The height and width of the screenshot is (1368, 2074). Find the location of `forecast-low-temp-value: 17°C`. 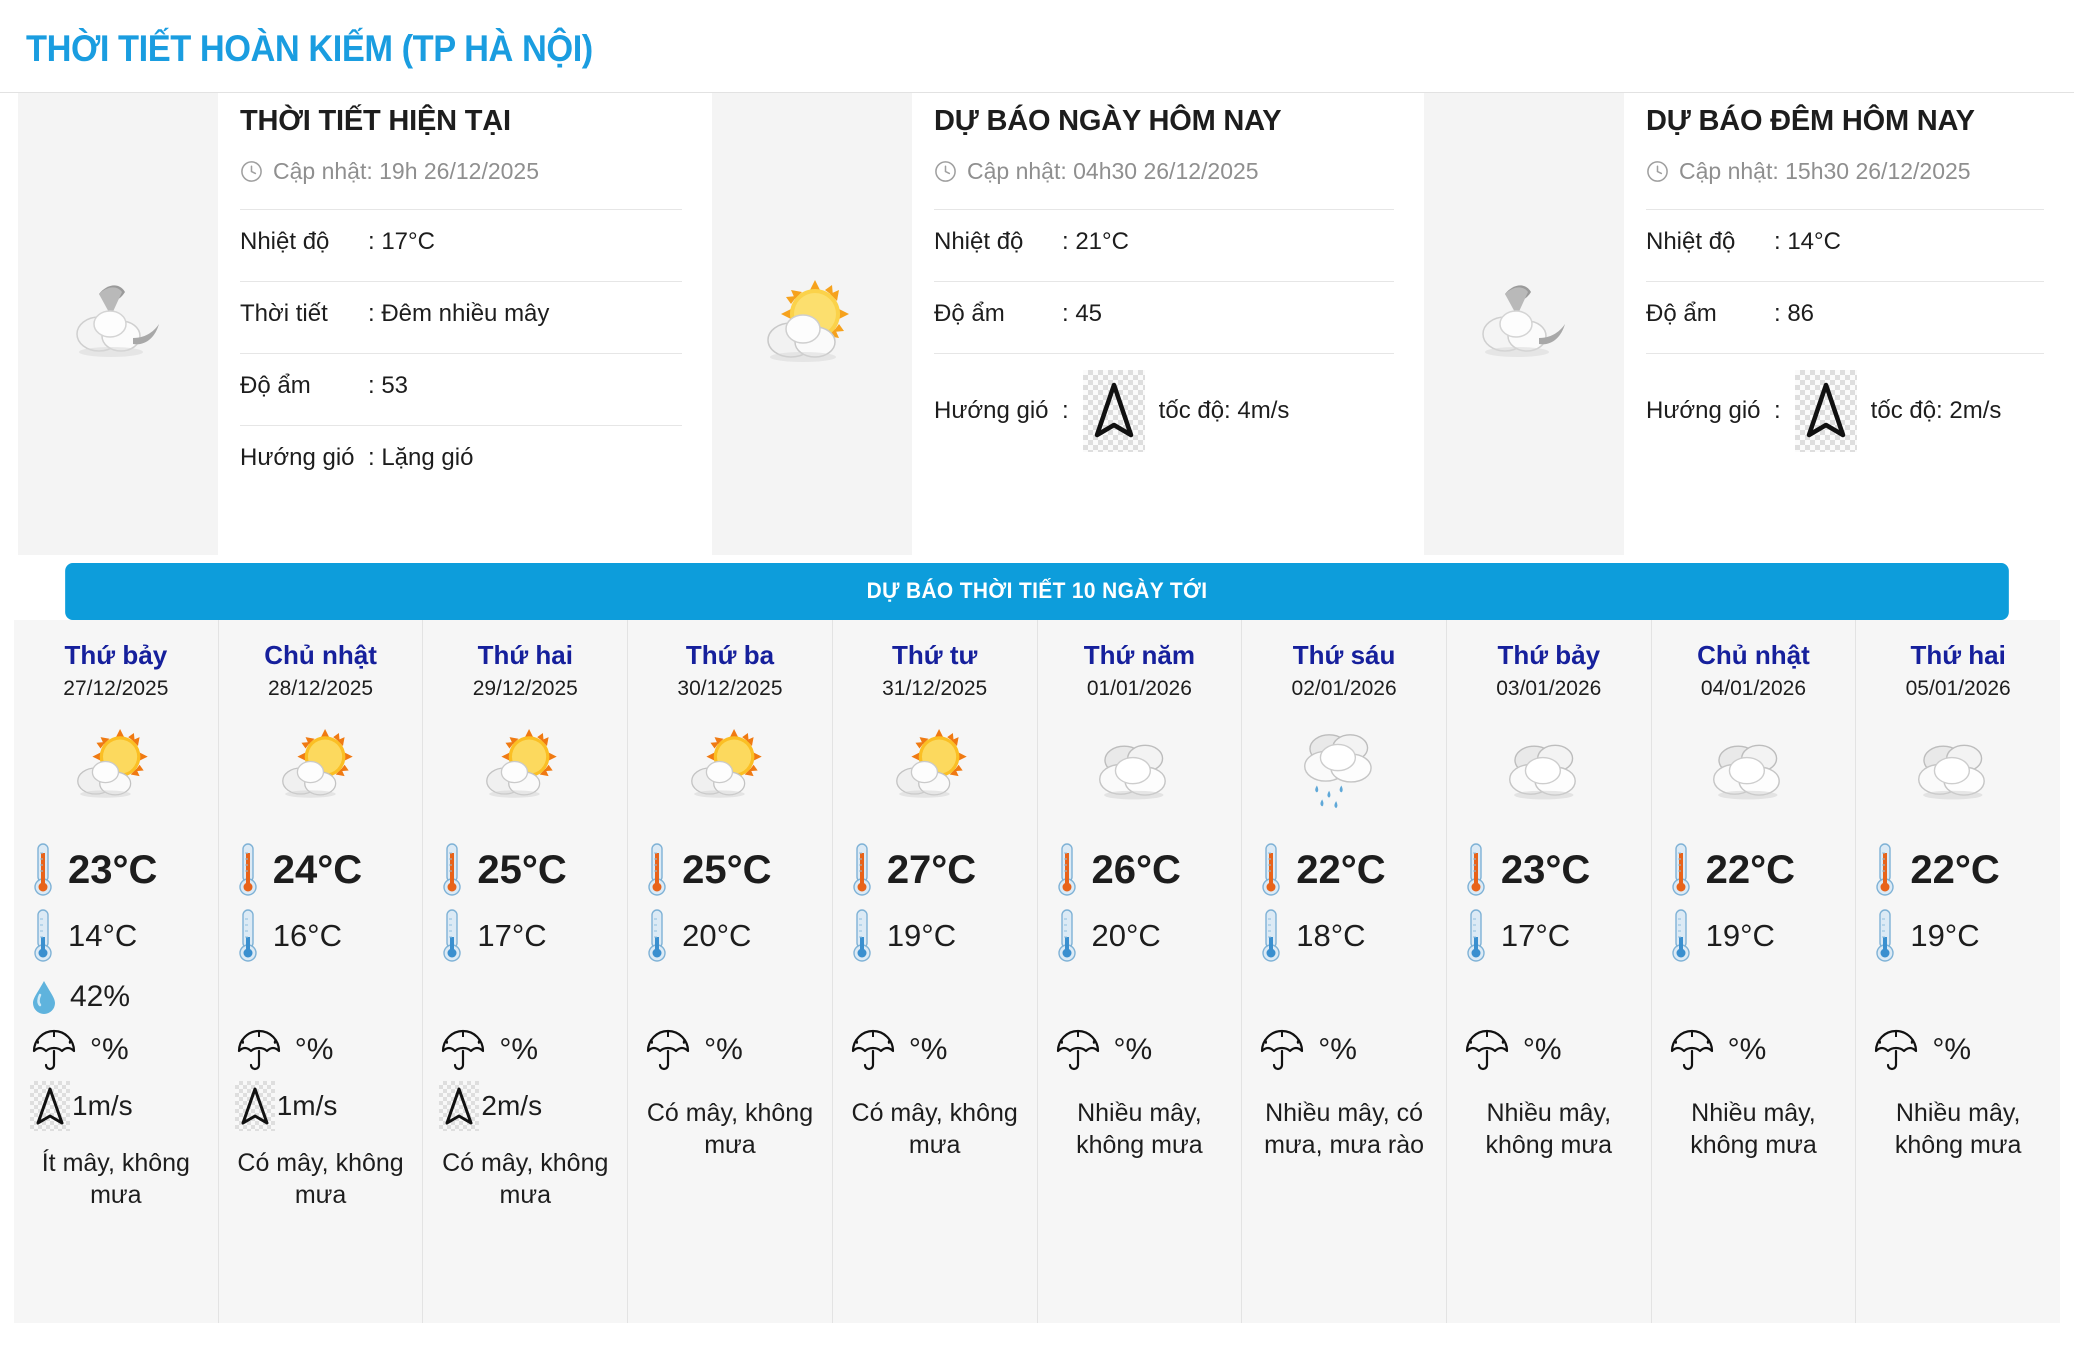

forecast-low-temp-value: 17°C is located at coordinates (512, 936).